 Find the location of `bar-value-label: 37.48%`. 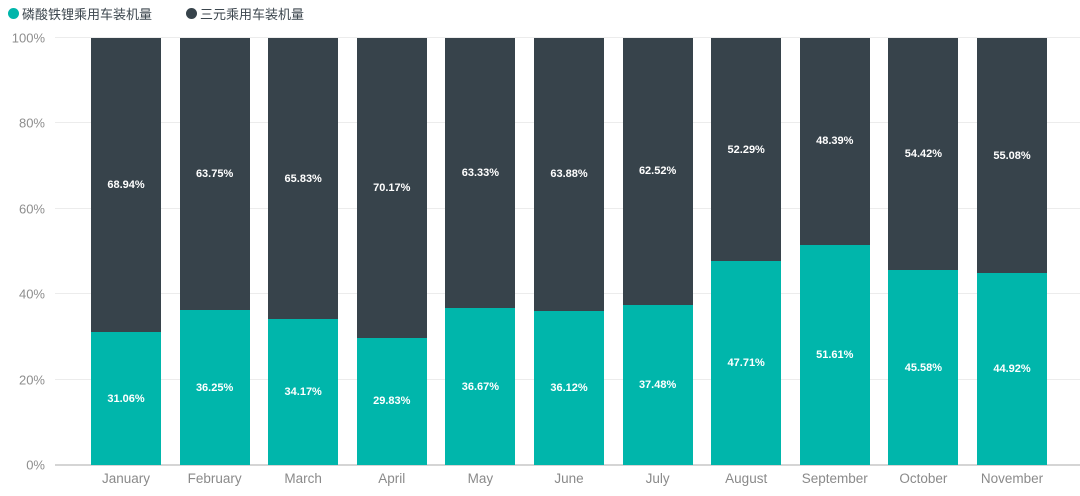

bar-value-label: 37.48% is located at coordinates (657, 384).